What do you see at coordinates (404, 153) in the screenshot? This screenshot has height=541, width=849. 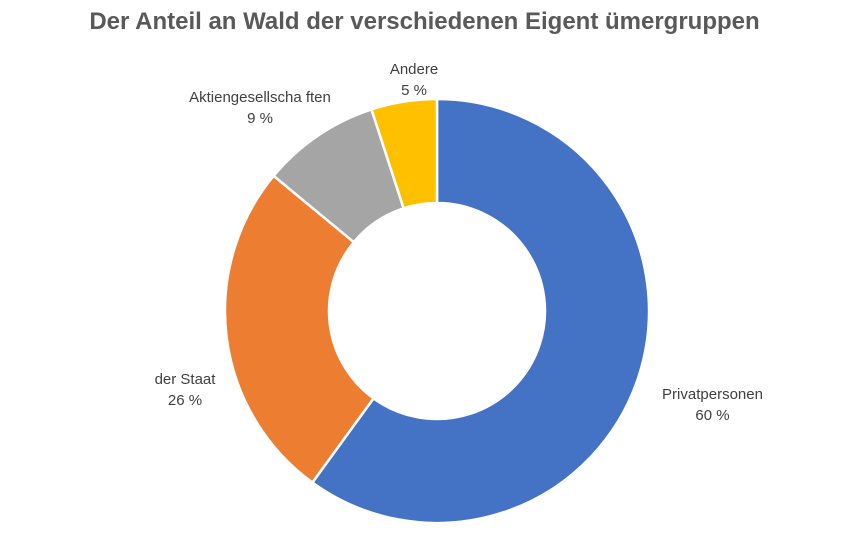 I see `slice-andere` at bounding box center [404, 153].